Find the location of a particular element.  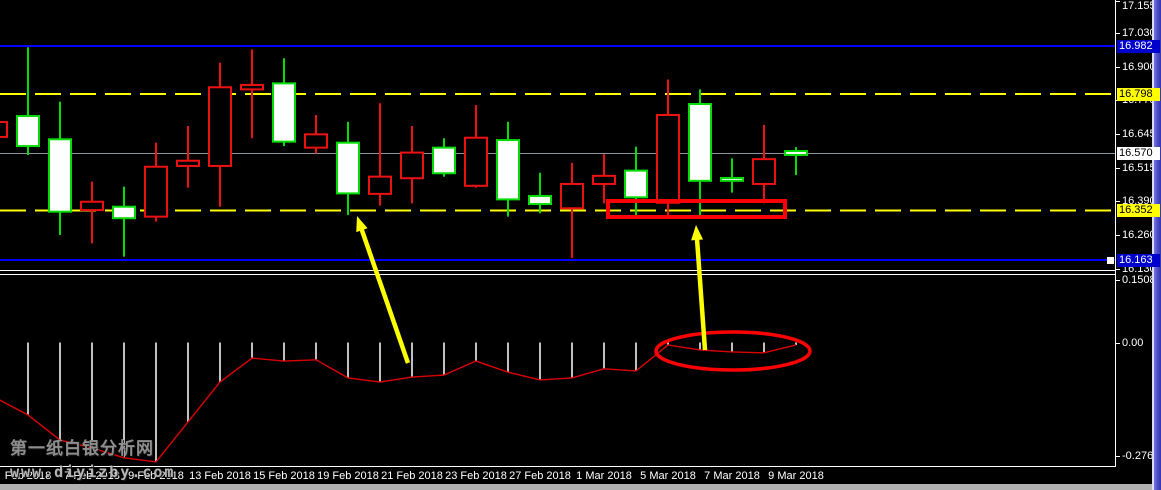

price-tick-label: 16.515 is located at coordinates (1139, 168).